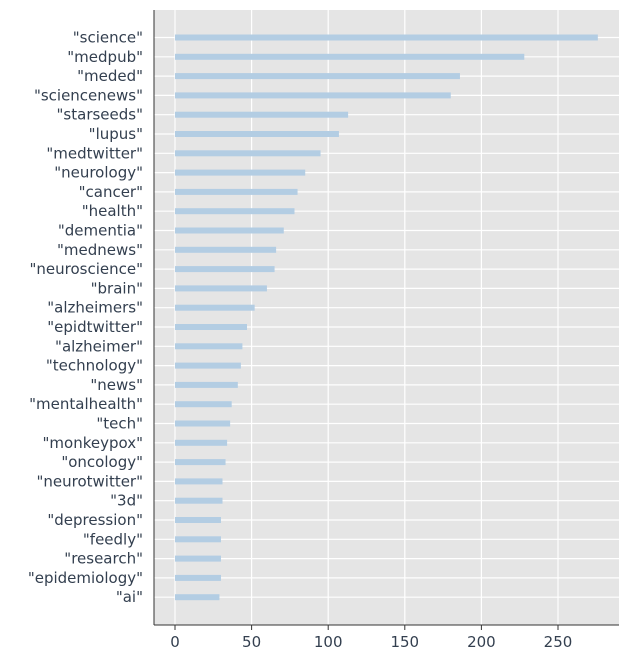 This screenshot has height=663, width=627. Describe the element at coordinates (126, 501) in the screenshot. I see `y-tick-label: "3d"` at that location.